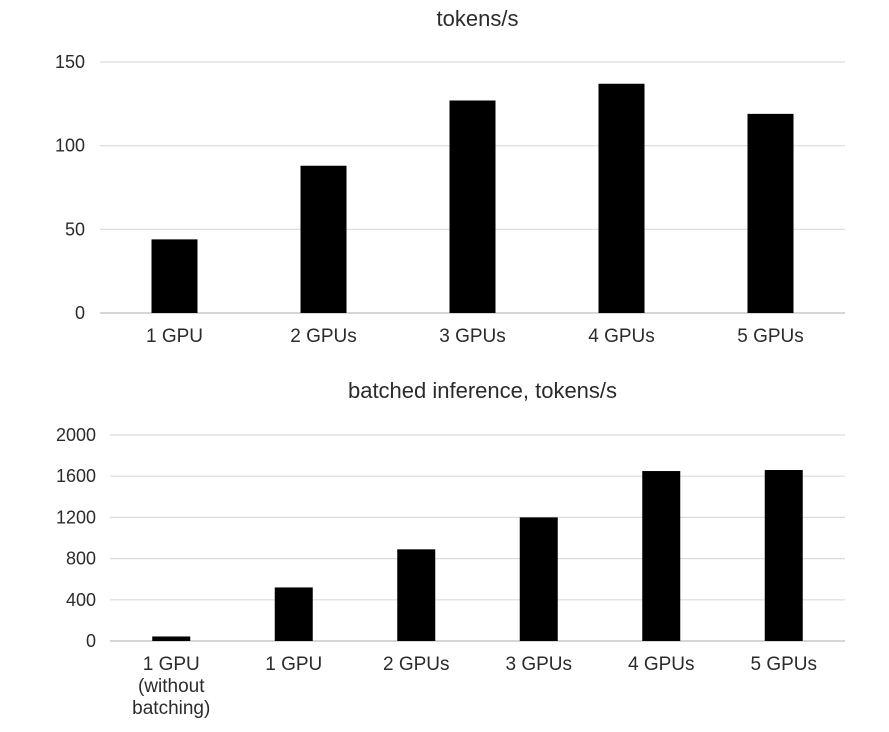 This screenshot has width=889, height=732. Describe the element at coordinates (70, 146) in the screenshot. I see `y-tick-label: 100` at that location.